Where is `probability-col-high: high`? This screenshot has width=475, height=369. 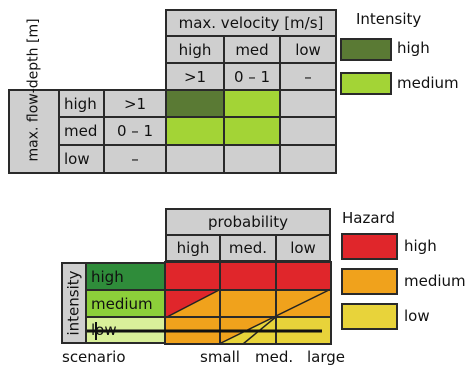 probability-col-high: high is located at coordinates (193, 248).